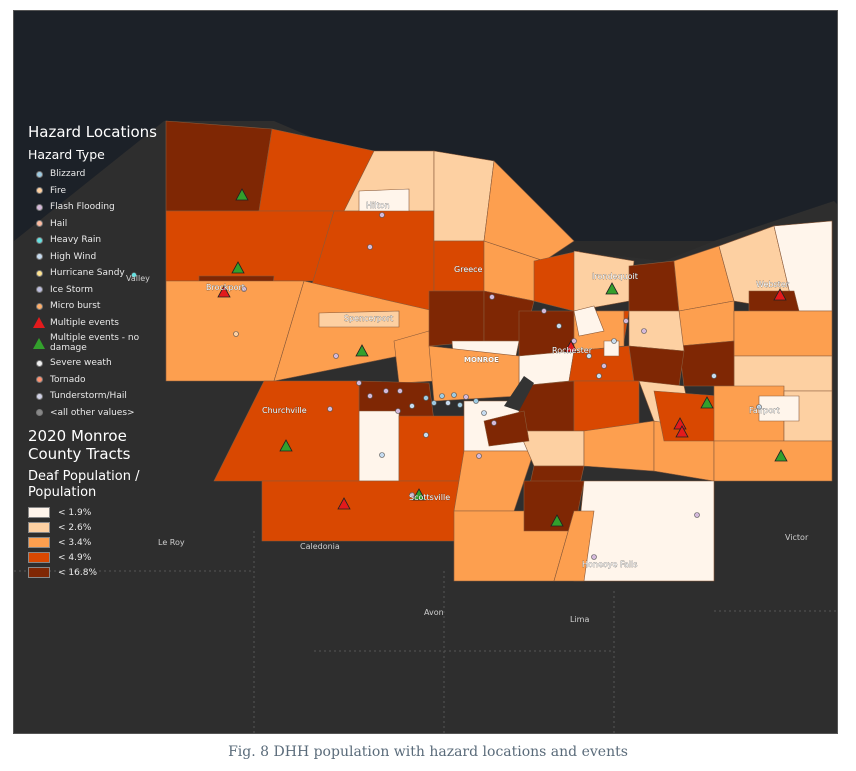 This screenshot has width=856, height=771. Describe the element at coordinates (103, 323) in the screenshot. I see `hazard-type-item: Multiple events` at that location.